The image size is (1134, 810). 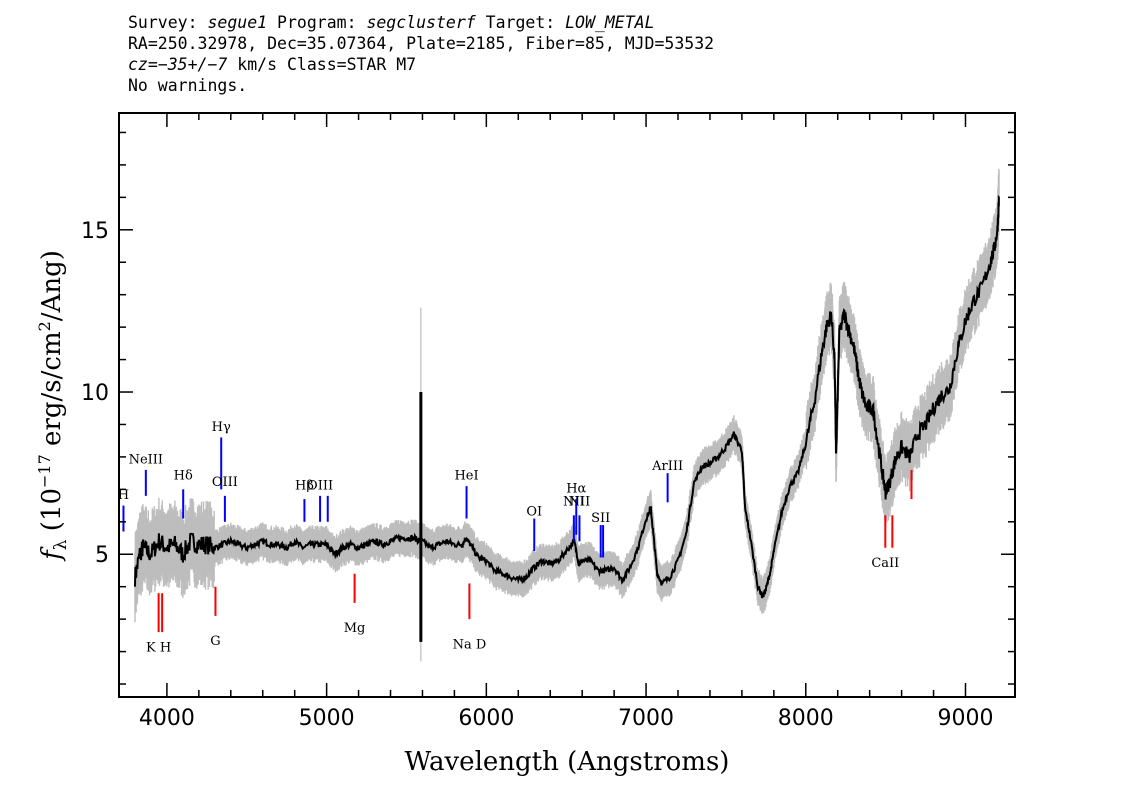 What do you see at coordinates (667, 466) in the screenshot?
I see `emission-line-label: ArIII` at bounding box center [667, 466].